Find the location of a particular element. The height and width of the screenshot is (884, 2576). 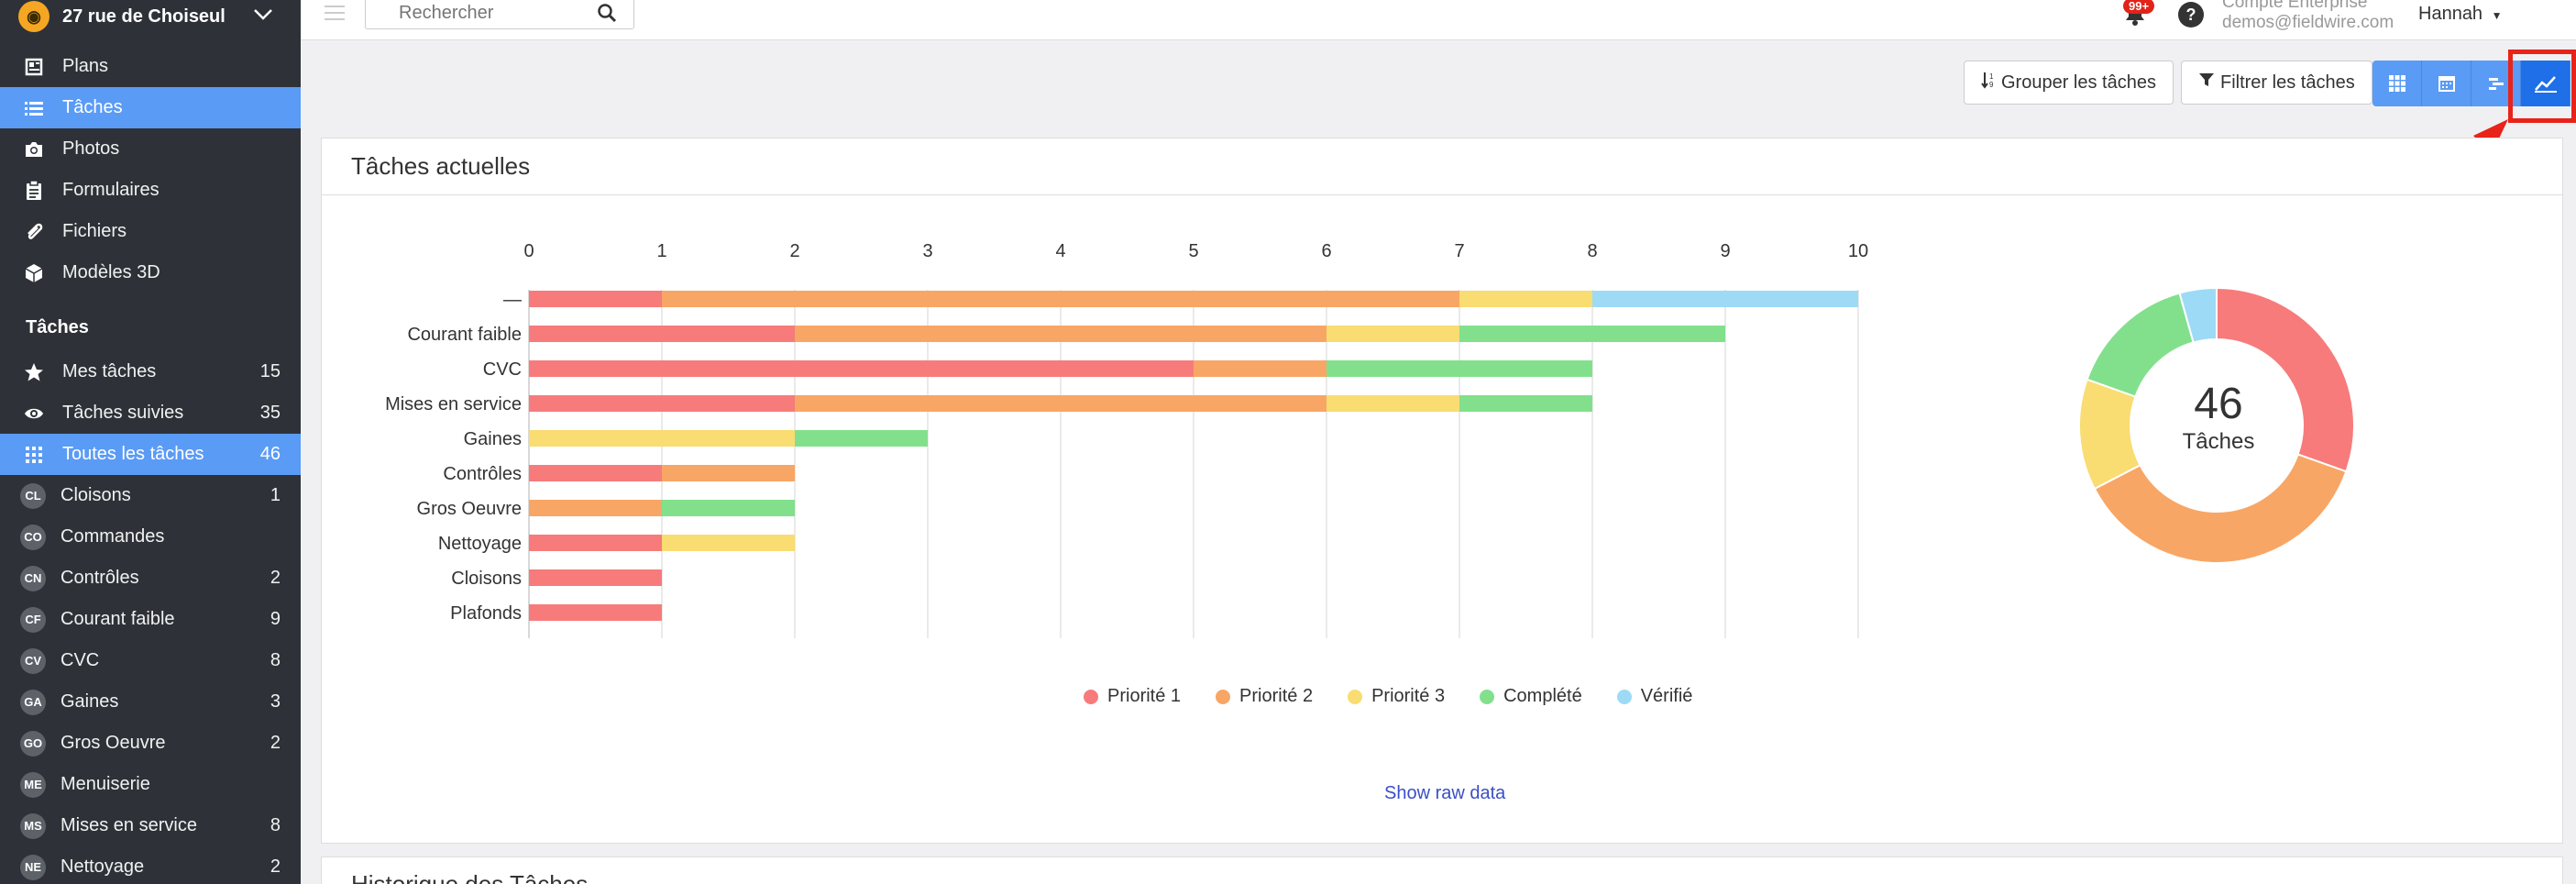

category-label: Courant faible is located at coordinates (464, 335).